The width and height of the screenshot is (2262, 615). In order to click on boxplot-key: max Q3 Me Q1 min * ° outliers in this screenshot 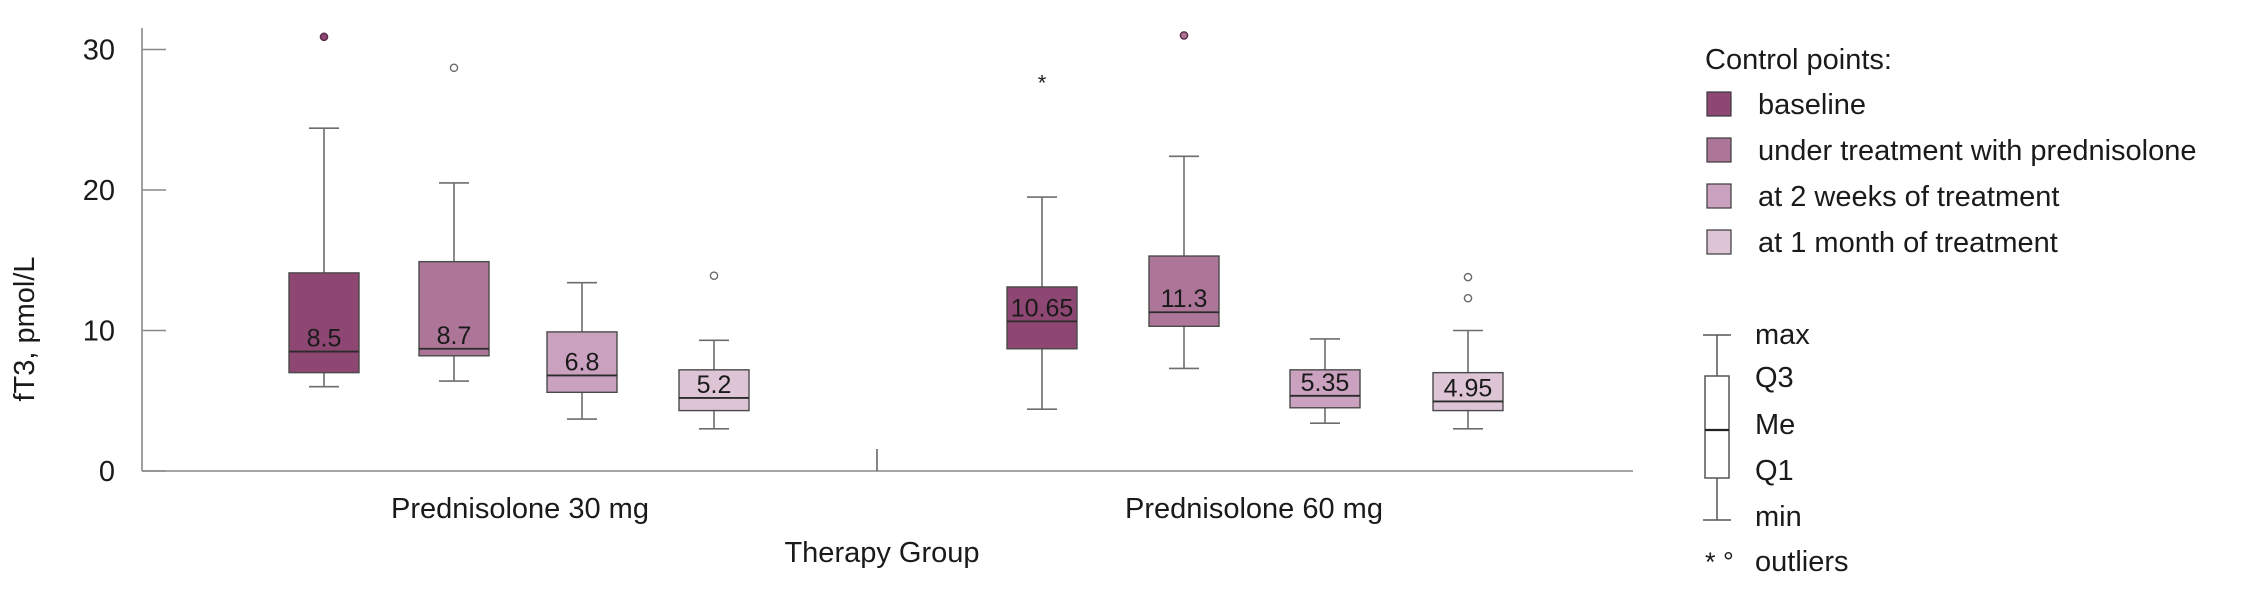, I will do `click(1776, 448)`.